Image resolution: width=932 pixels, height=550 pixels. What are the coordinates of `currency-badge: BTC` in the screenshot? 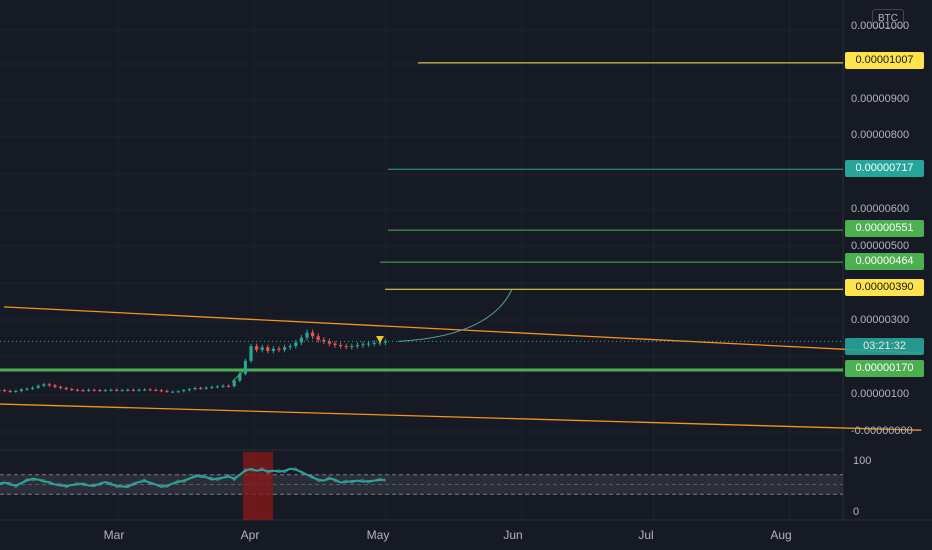 It's located at (888, 18).